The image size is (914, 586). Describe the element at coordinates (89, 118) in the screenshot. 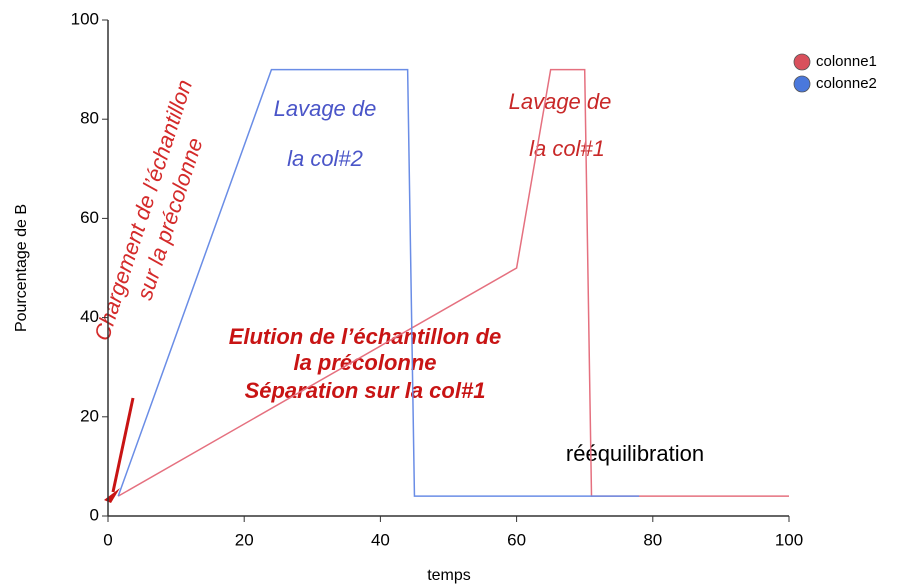

I see `y-tick-label: 80` at that location.